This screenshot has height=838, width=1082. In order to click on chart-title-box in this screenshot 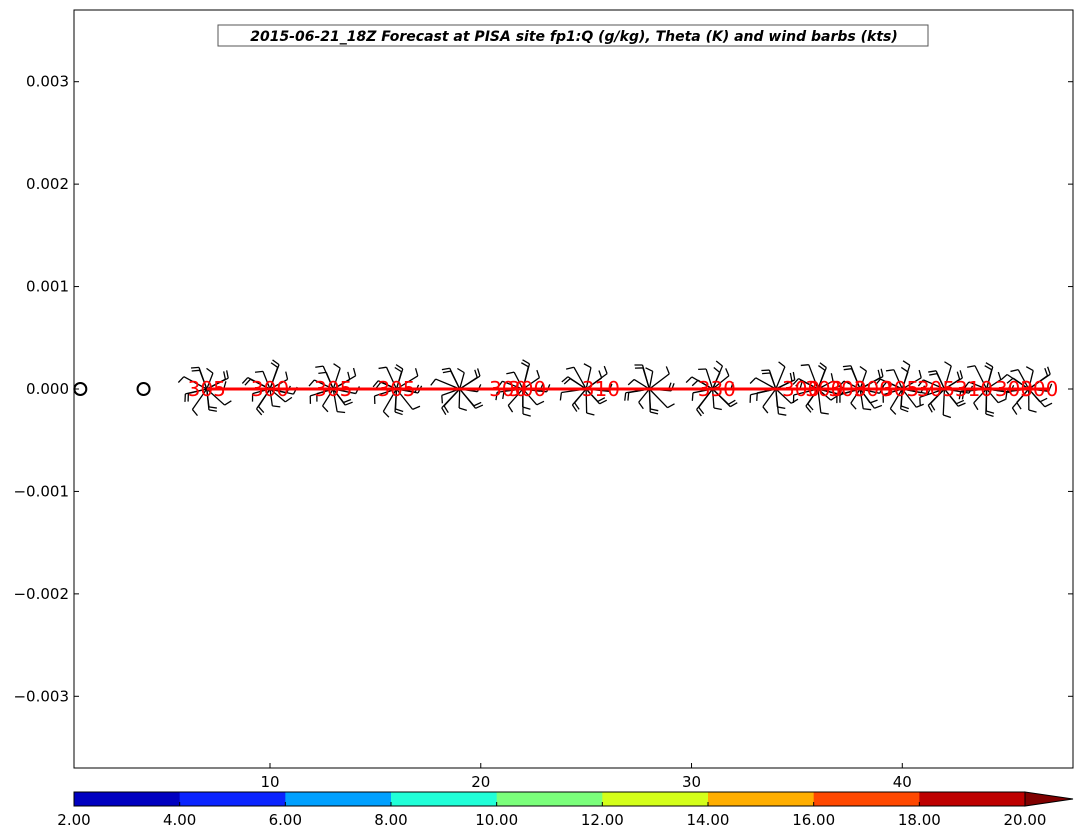, I will do `click(573, 35)`.